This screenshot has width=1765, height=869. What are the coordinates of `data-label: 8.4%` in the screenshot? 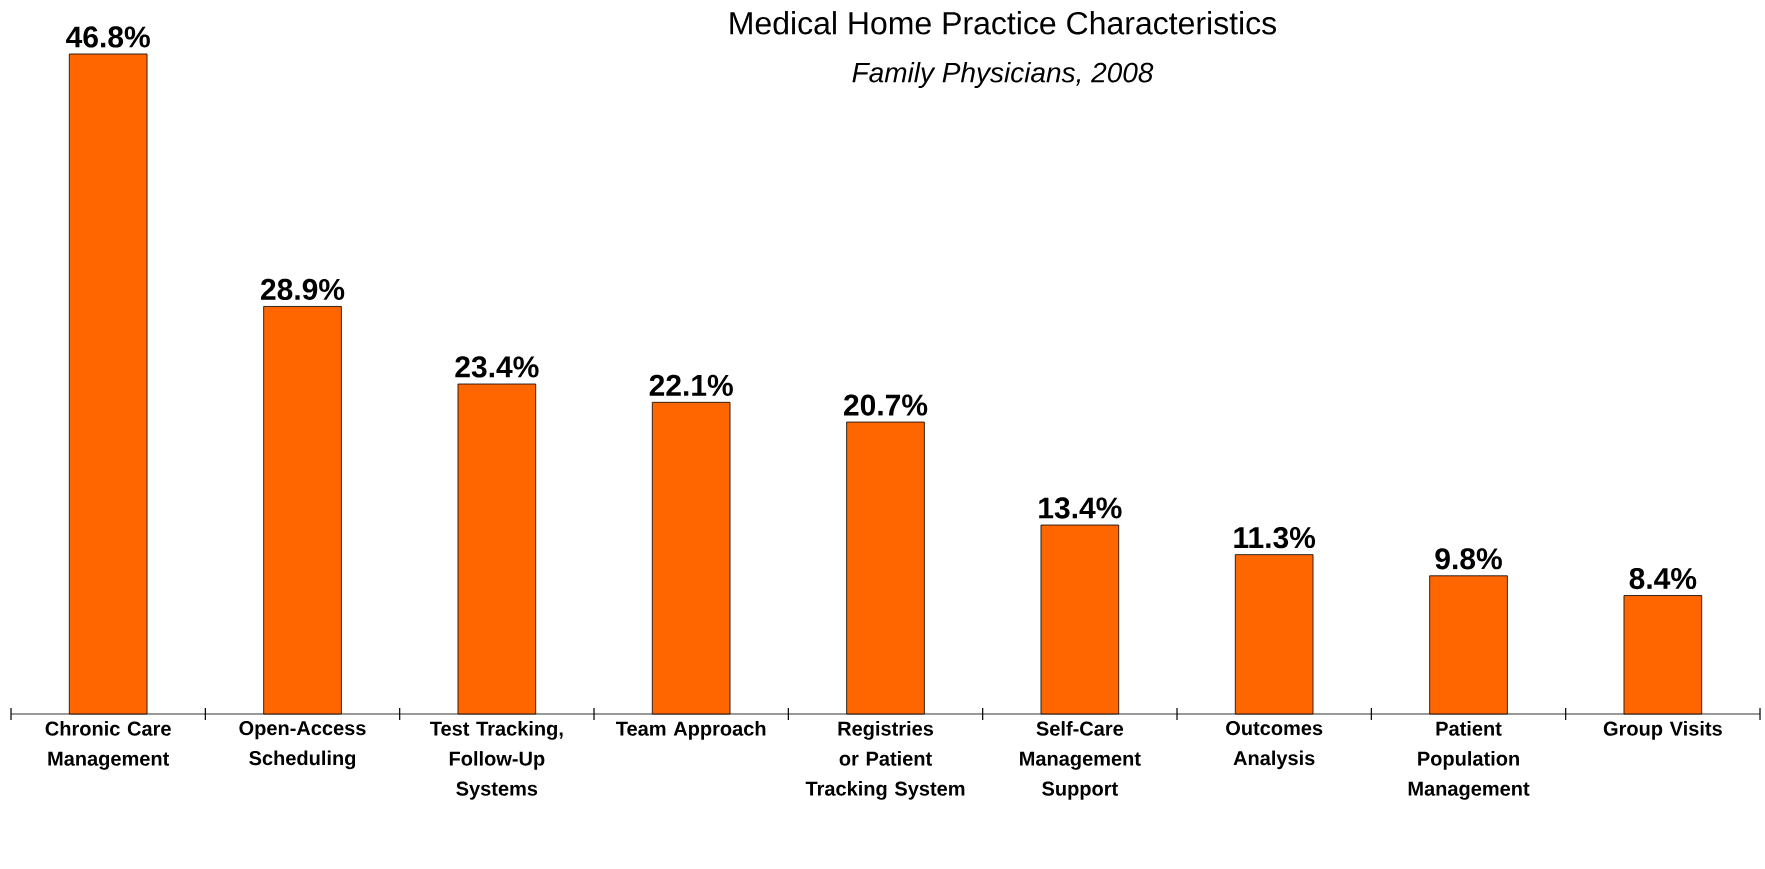 It's located at (1663, 578).